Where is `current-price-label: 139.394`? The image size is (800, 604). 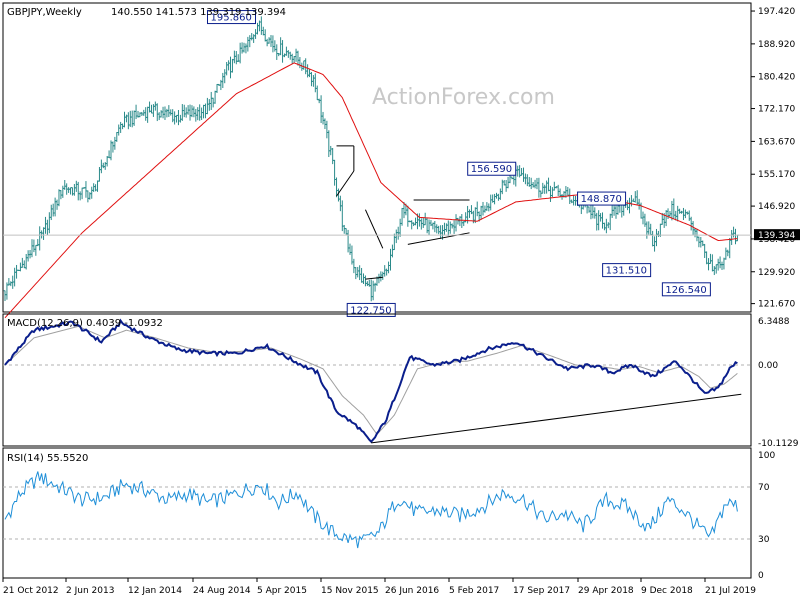
current-price-label: 139.394 is located at coordinates (776, 236).